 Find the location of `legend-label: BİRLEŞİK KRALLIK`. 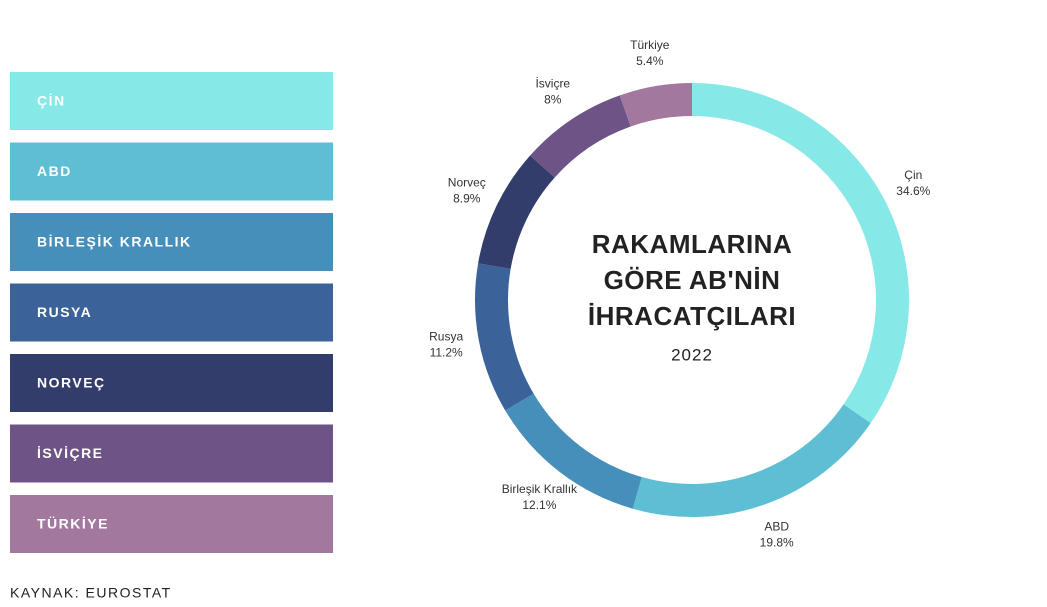

legend-label: BİRLEŞİK KRALLIK is located at coordinates (114, 242).